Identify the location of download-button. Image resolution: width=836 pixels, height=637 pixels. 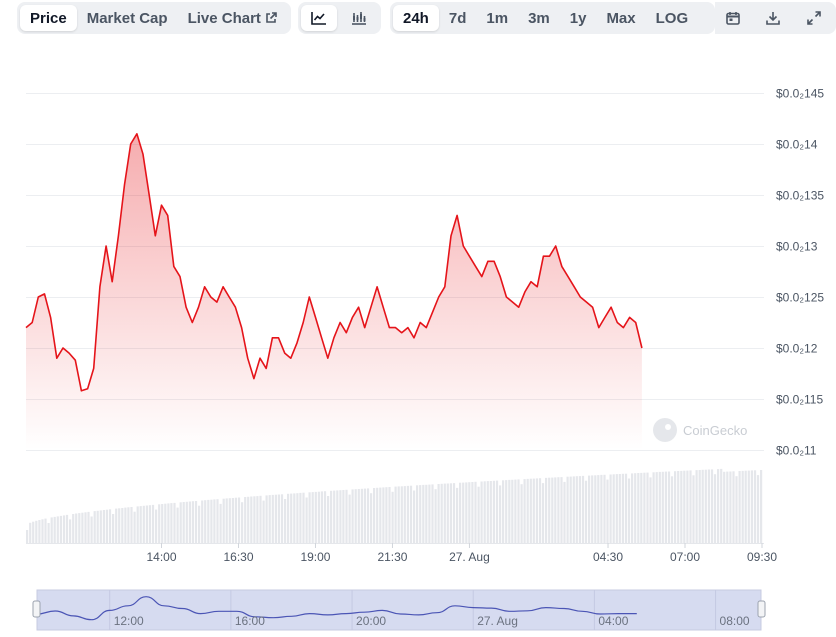
(773, 18).